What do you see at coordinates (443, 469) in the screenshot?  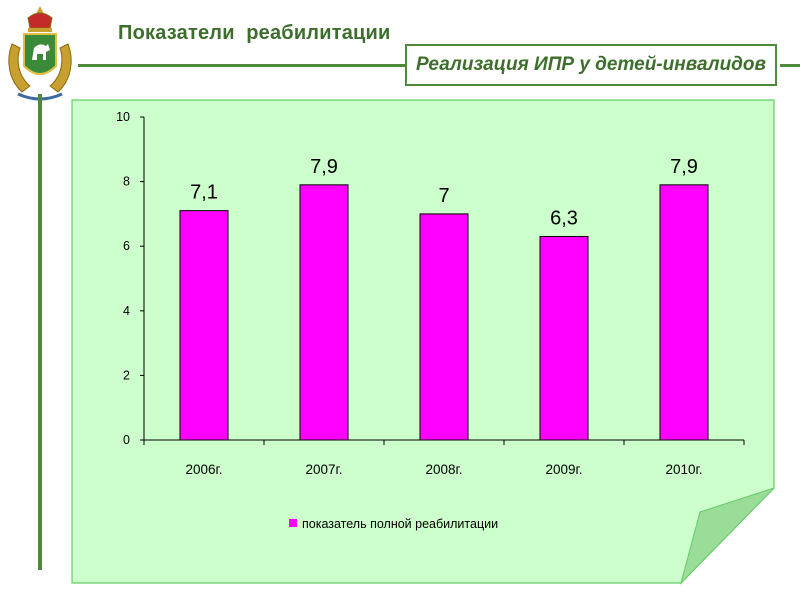 I see `x-tick-label: 2008г.` at bounding box center [443, 469].